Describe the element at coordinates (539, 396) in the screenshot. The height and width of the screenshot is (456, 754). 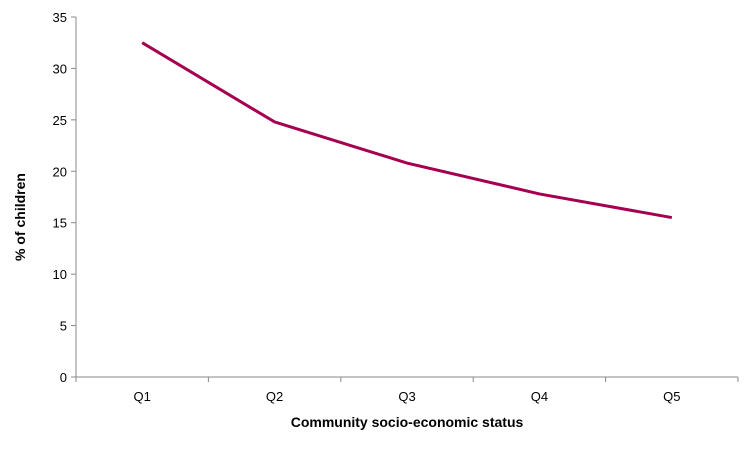
I see `x-tick-label: Q4` at that location.